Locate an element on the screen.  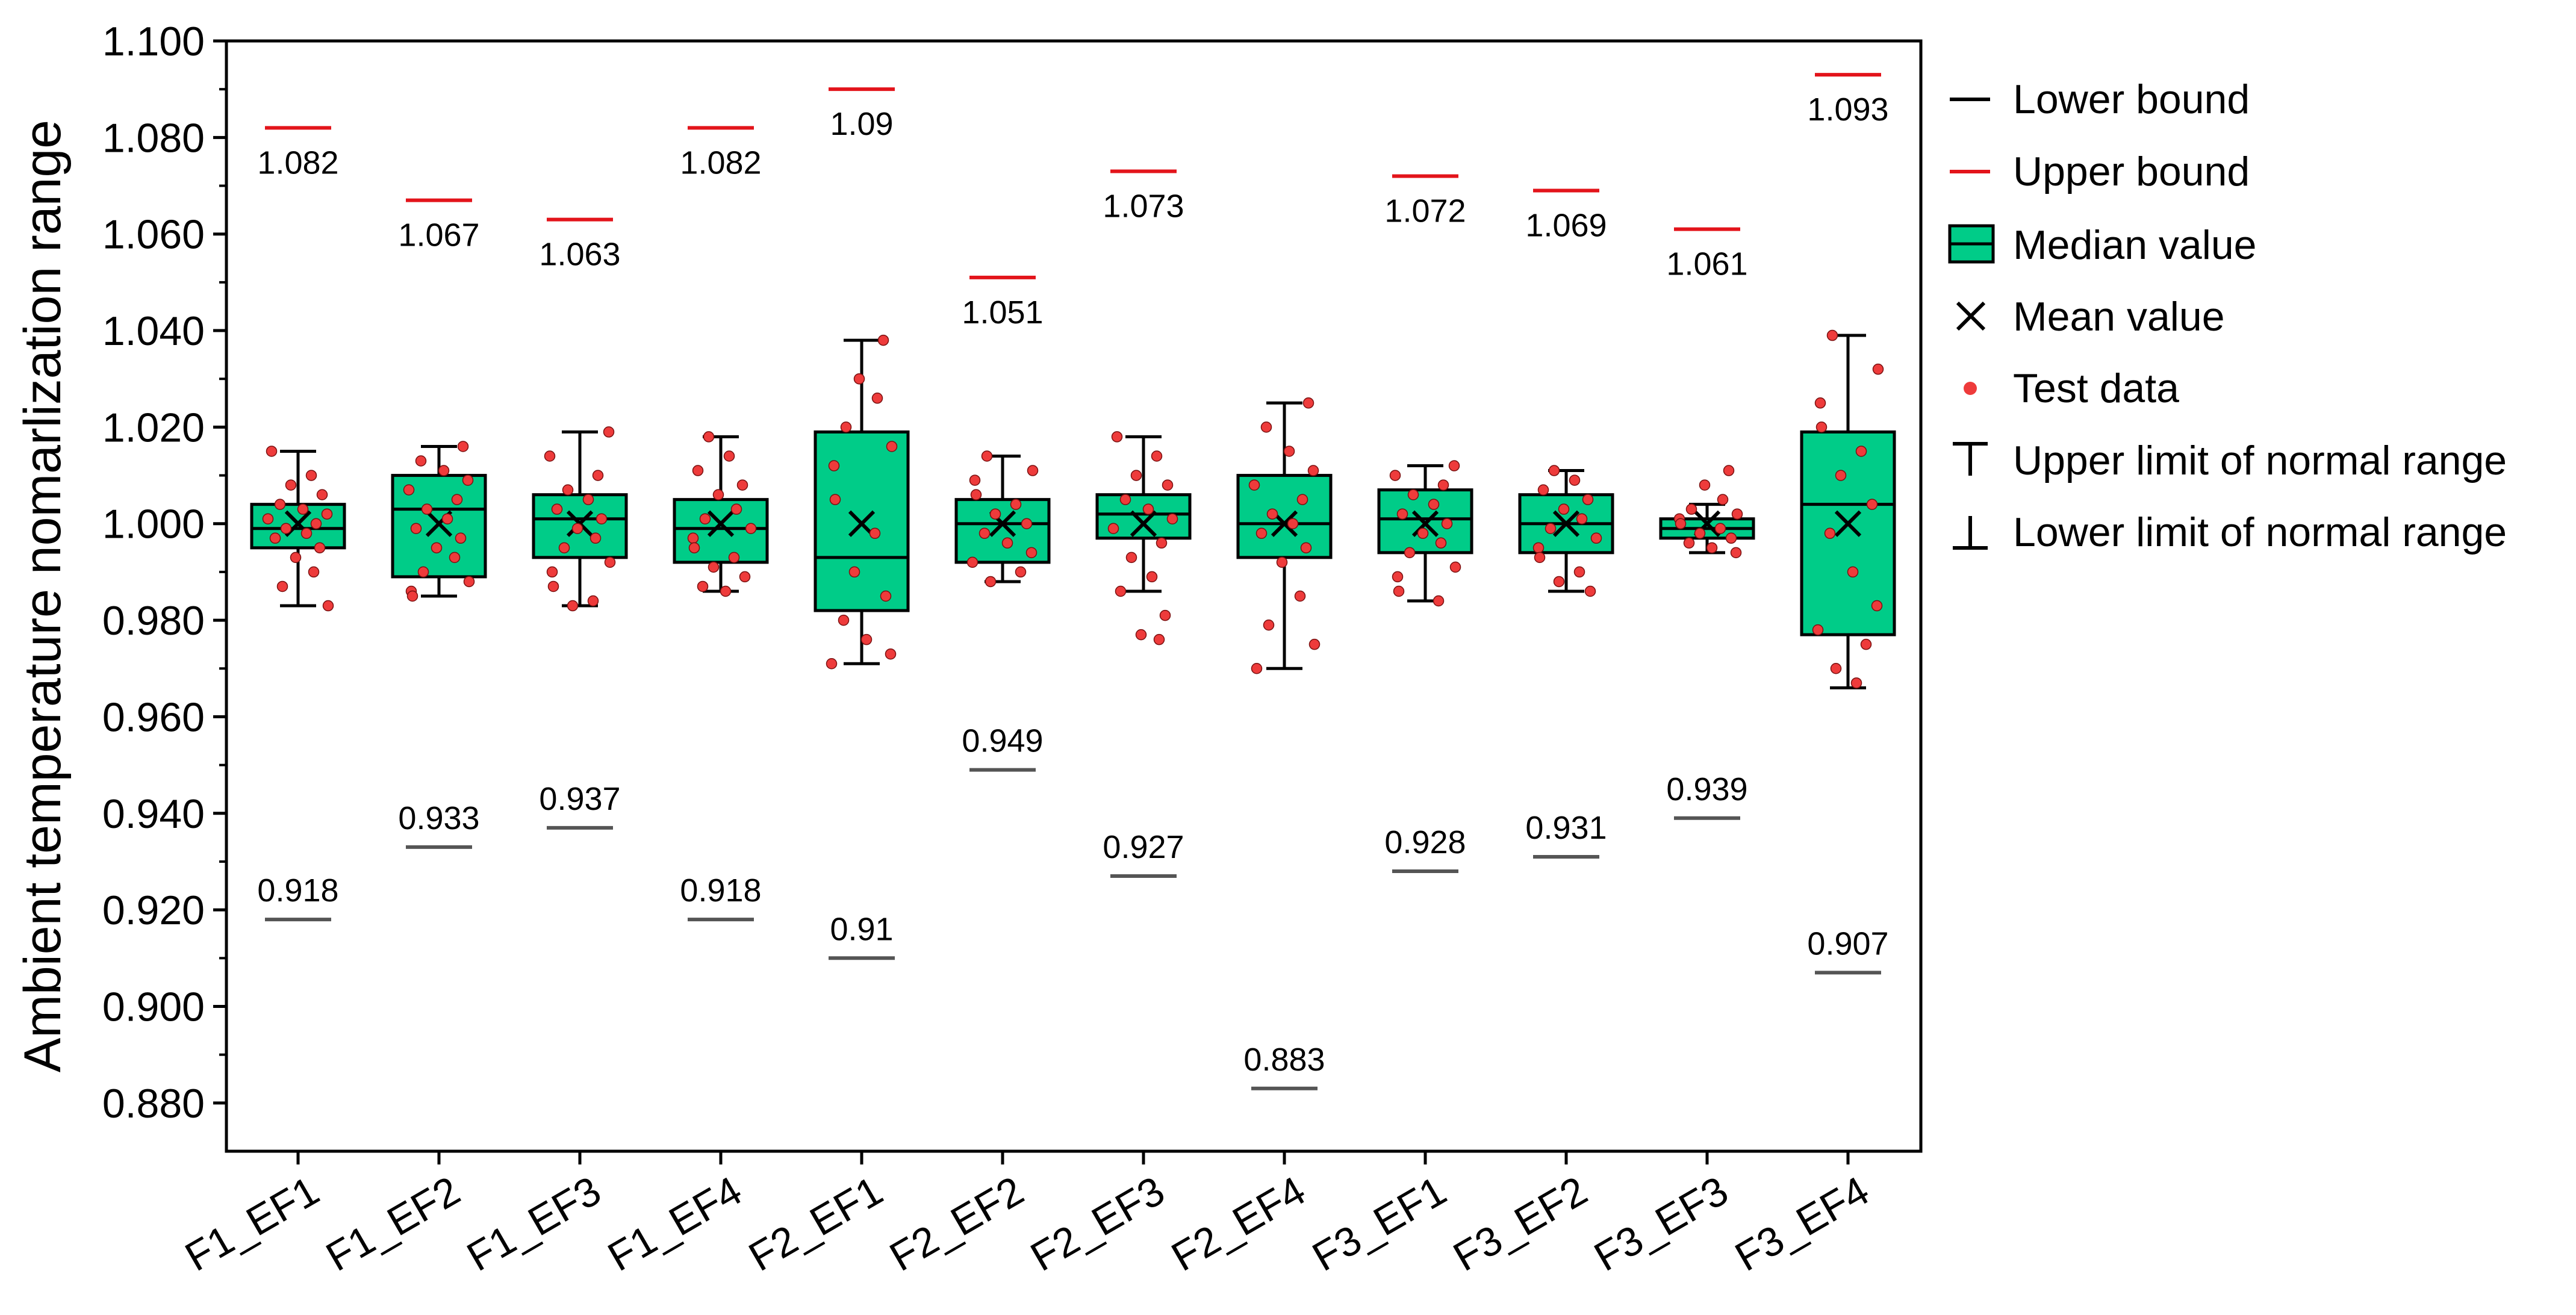
lower-bound-label: 0.907 is located at coordinates (1848, 943).